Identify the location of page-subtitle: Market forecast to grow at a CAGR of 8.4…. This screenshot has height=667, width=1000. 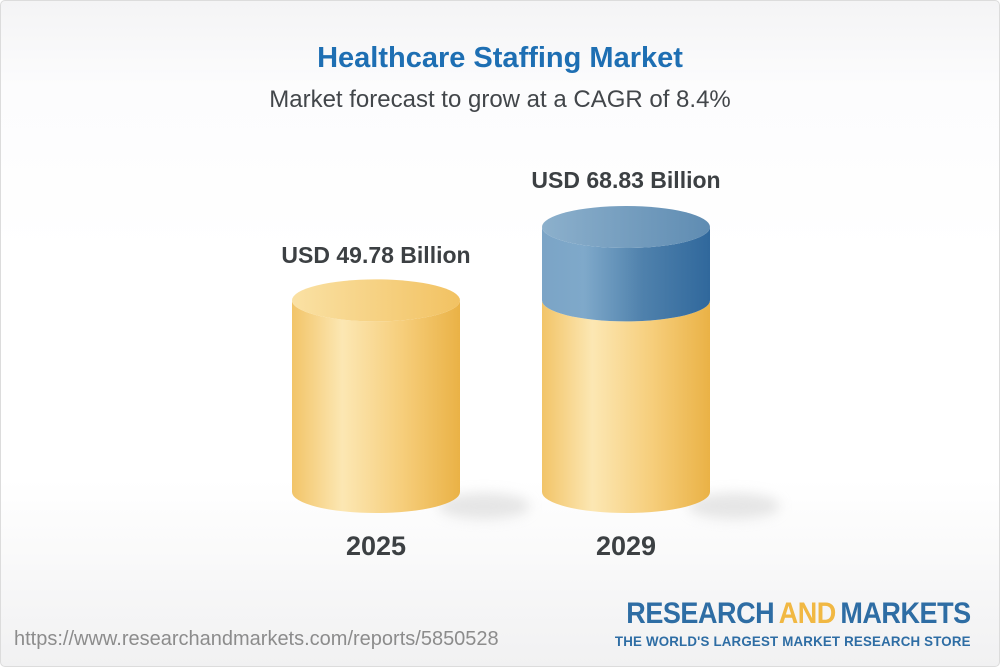
(500, 99).